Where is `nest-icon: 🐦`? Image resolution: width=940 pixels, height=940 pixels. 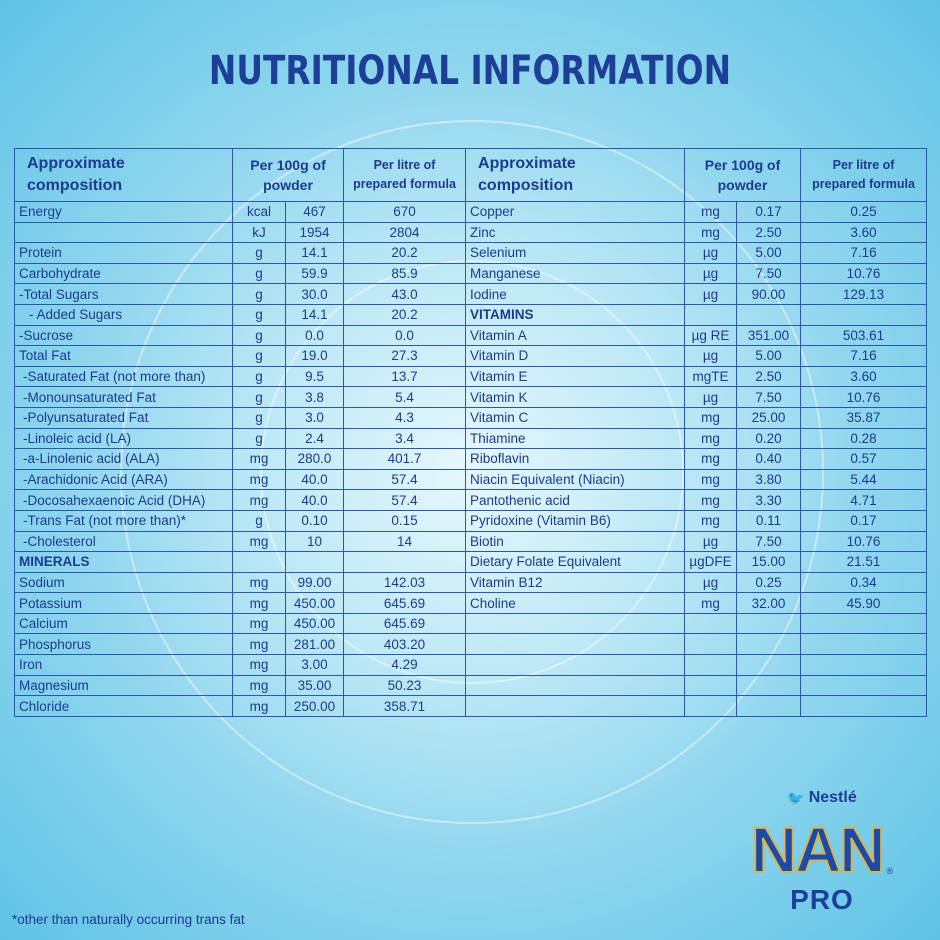
nest-icon: 🐦 is located at coordinates (796, 798).